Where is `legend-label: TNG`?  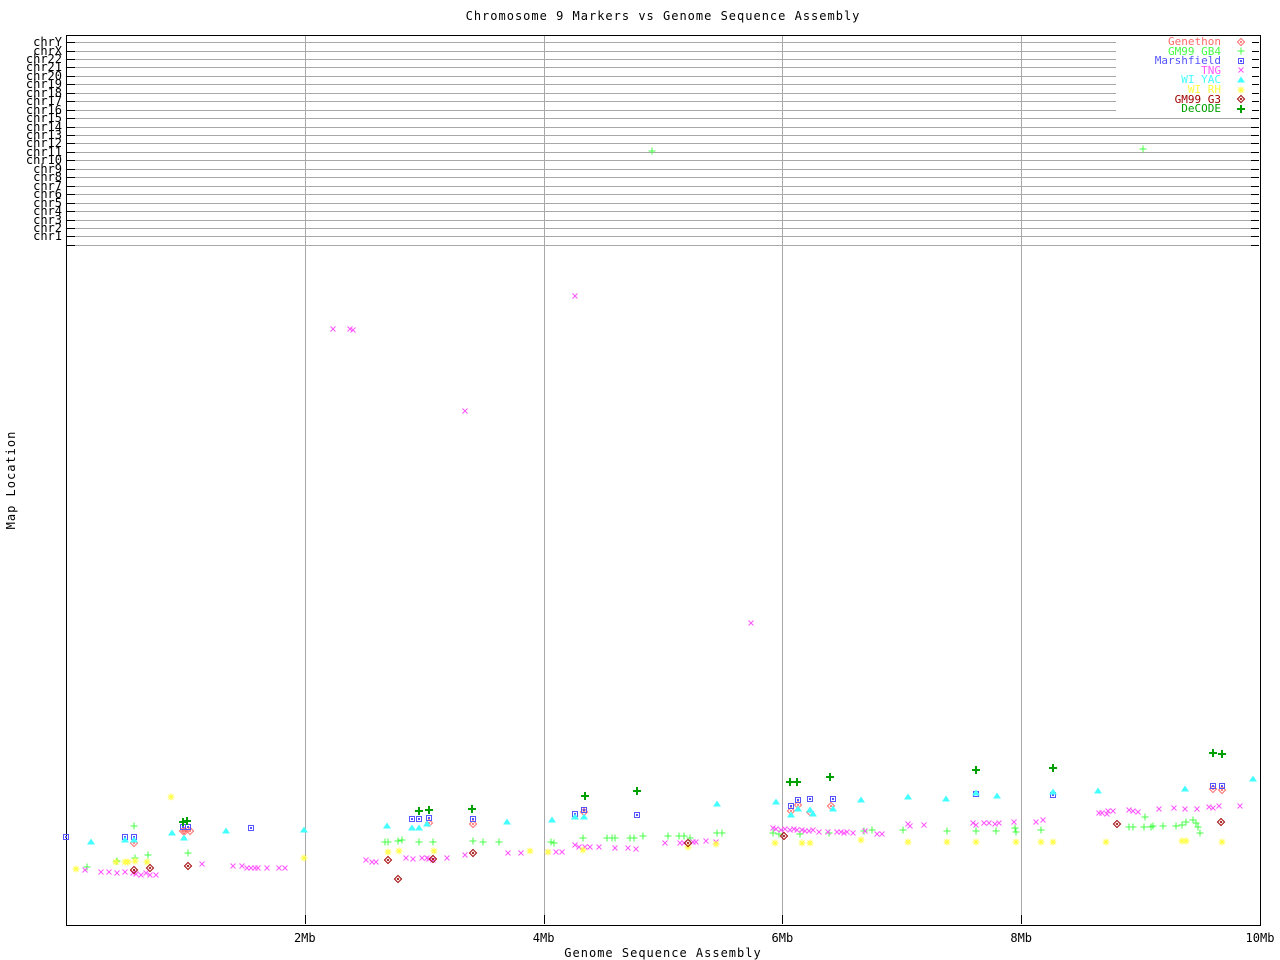 legend-label: TNG is located at coordinates (1211, 70).